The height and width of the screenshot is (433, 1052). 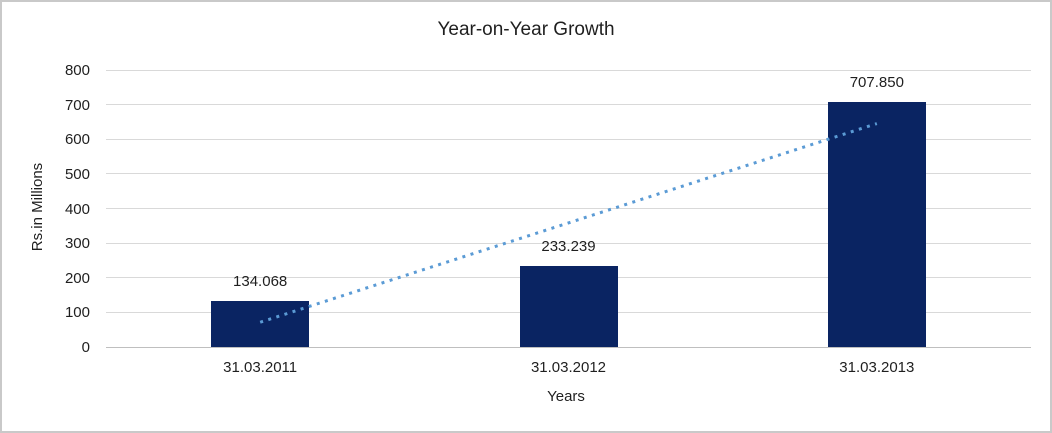 What do you see at coordinates (526, 29) in the screenshot?
I see `chart-title: Year-on-Year Growth` at bounding box center [526, 29].